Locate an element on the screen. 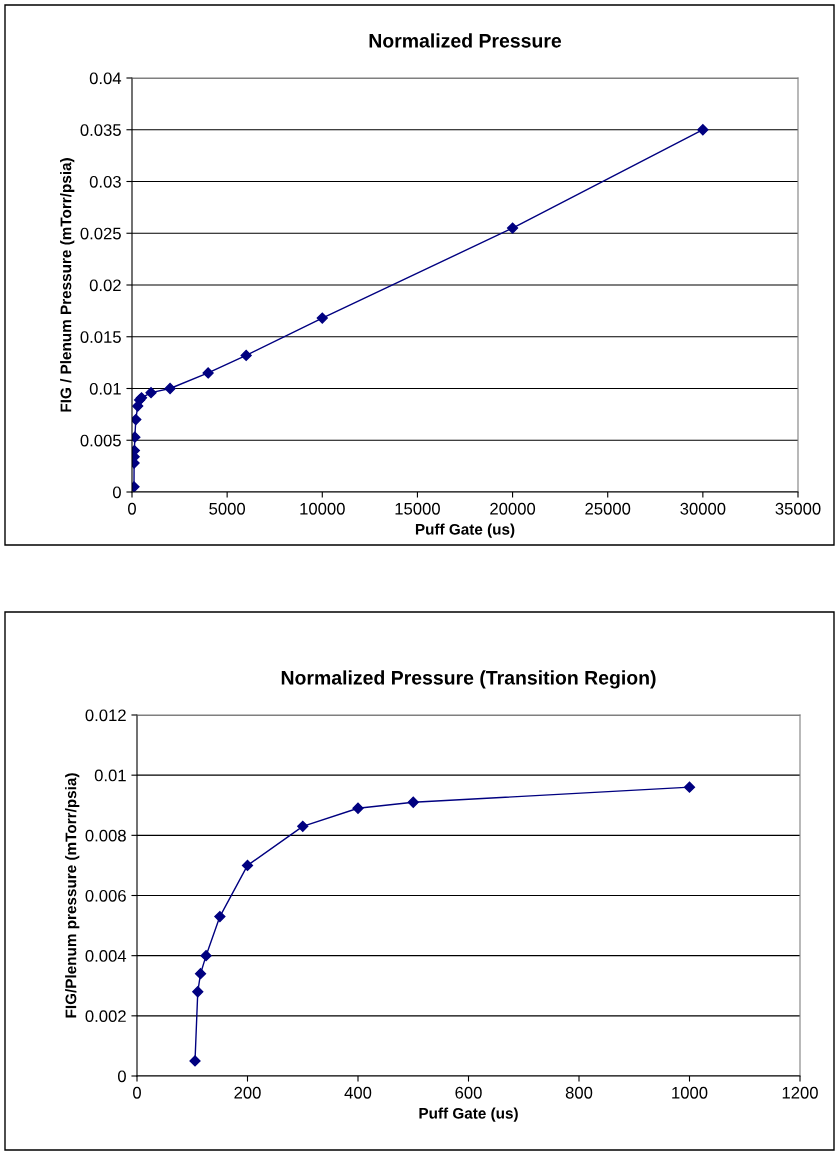 The width and height of the screenshot is (838, 1165). x-tick-label: 20000 is located at coordinates (513, 508).